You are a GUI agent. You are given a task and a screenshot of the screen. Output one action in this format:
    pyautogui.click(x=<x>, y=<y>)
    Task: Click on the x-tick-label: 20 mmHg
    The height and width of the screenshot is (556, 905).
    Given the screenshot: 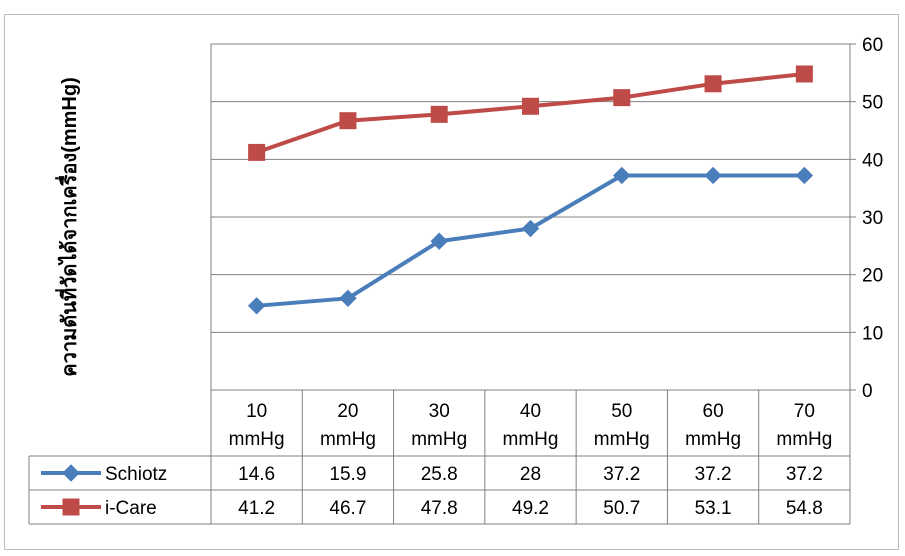 What is the action you would take?
    pyautogui.click(x=348, y=425)
    